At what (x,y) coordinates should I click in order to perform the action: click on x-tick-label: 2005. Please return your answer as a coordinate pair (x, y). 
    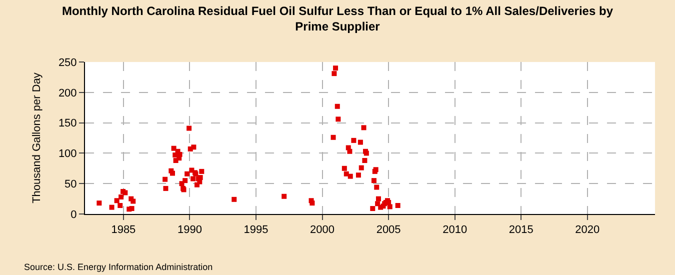
    Looking at the image, I should click on (388, 230).